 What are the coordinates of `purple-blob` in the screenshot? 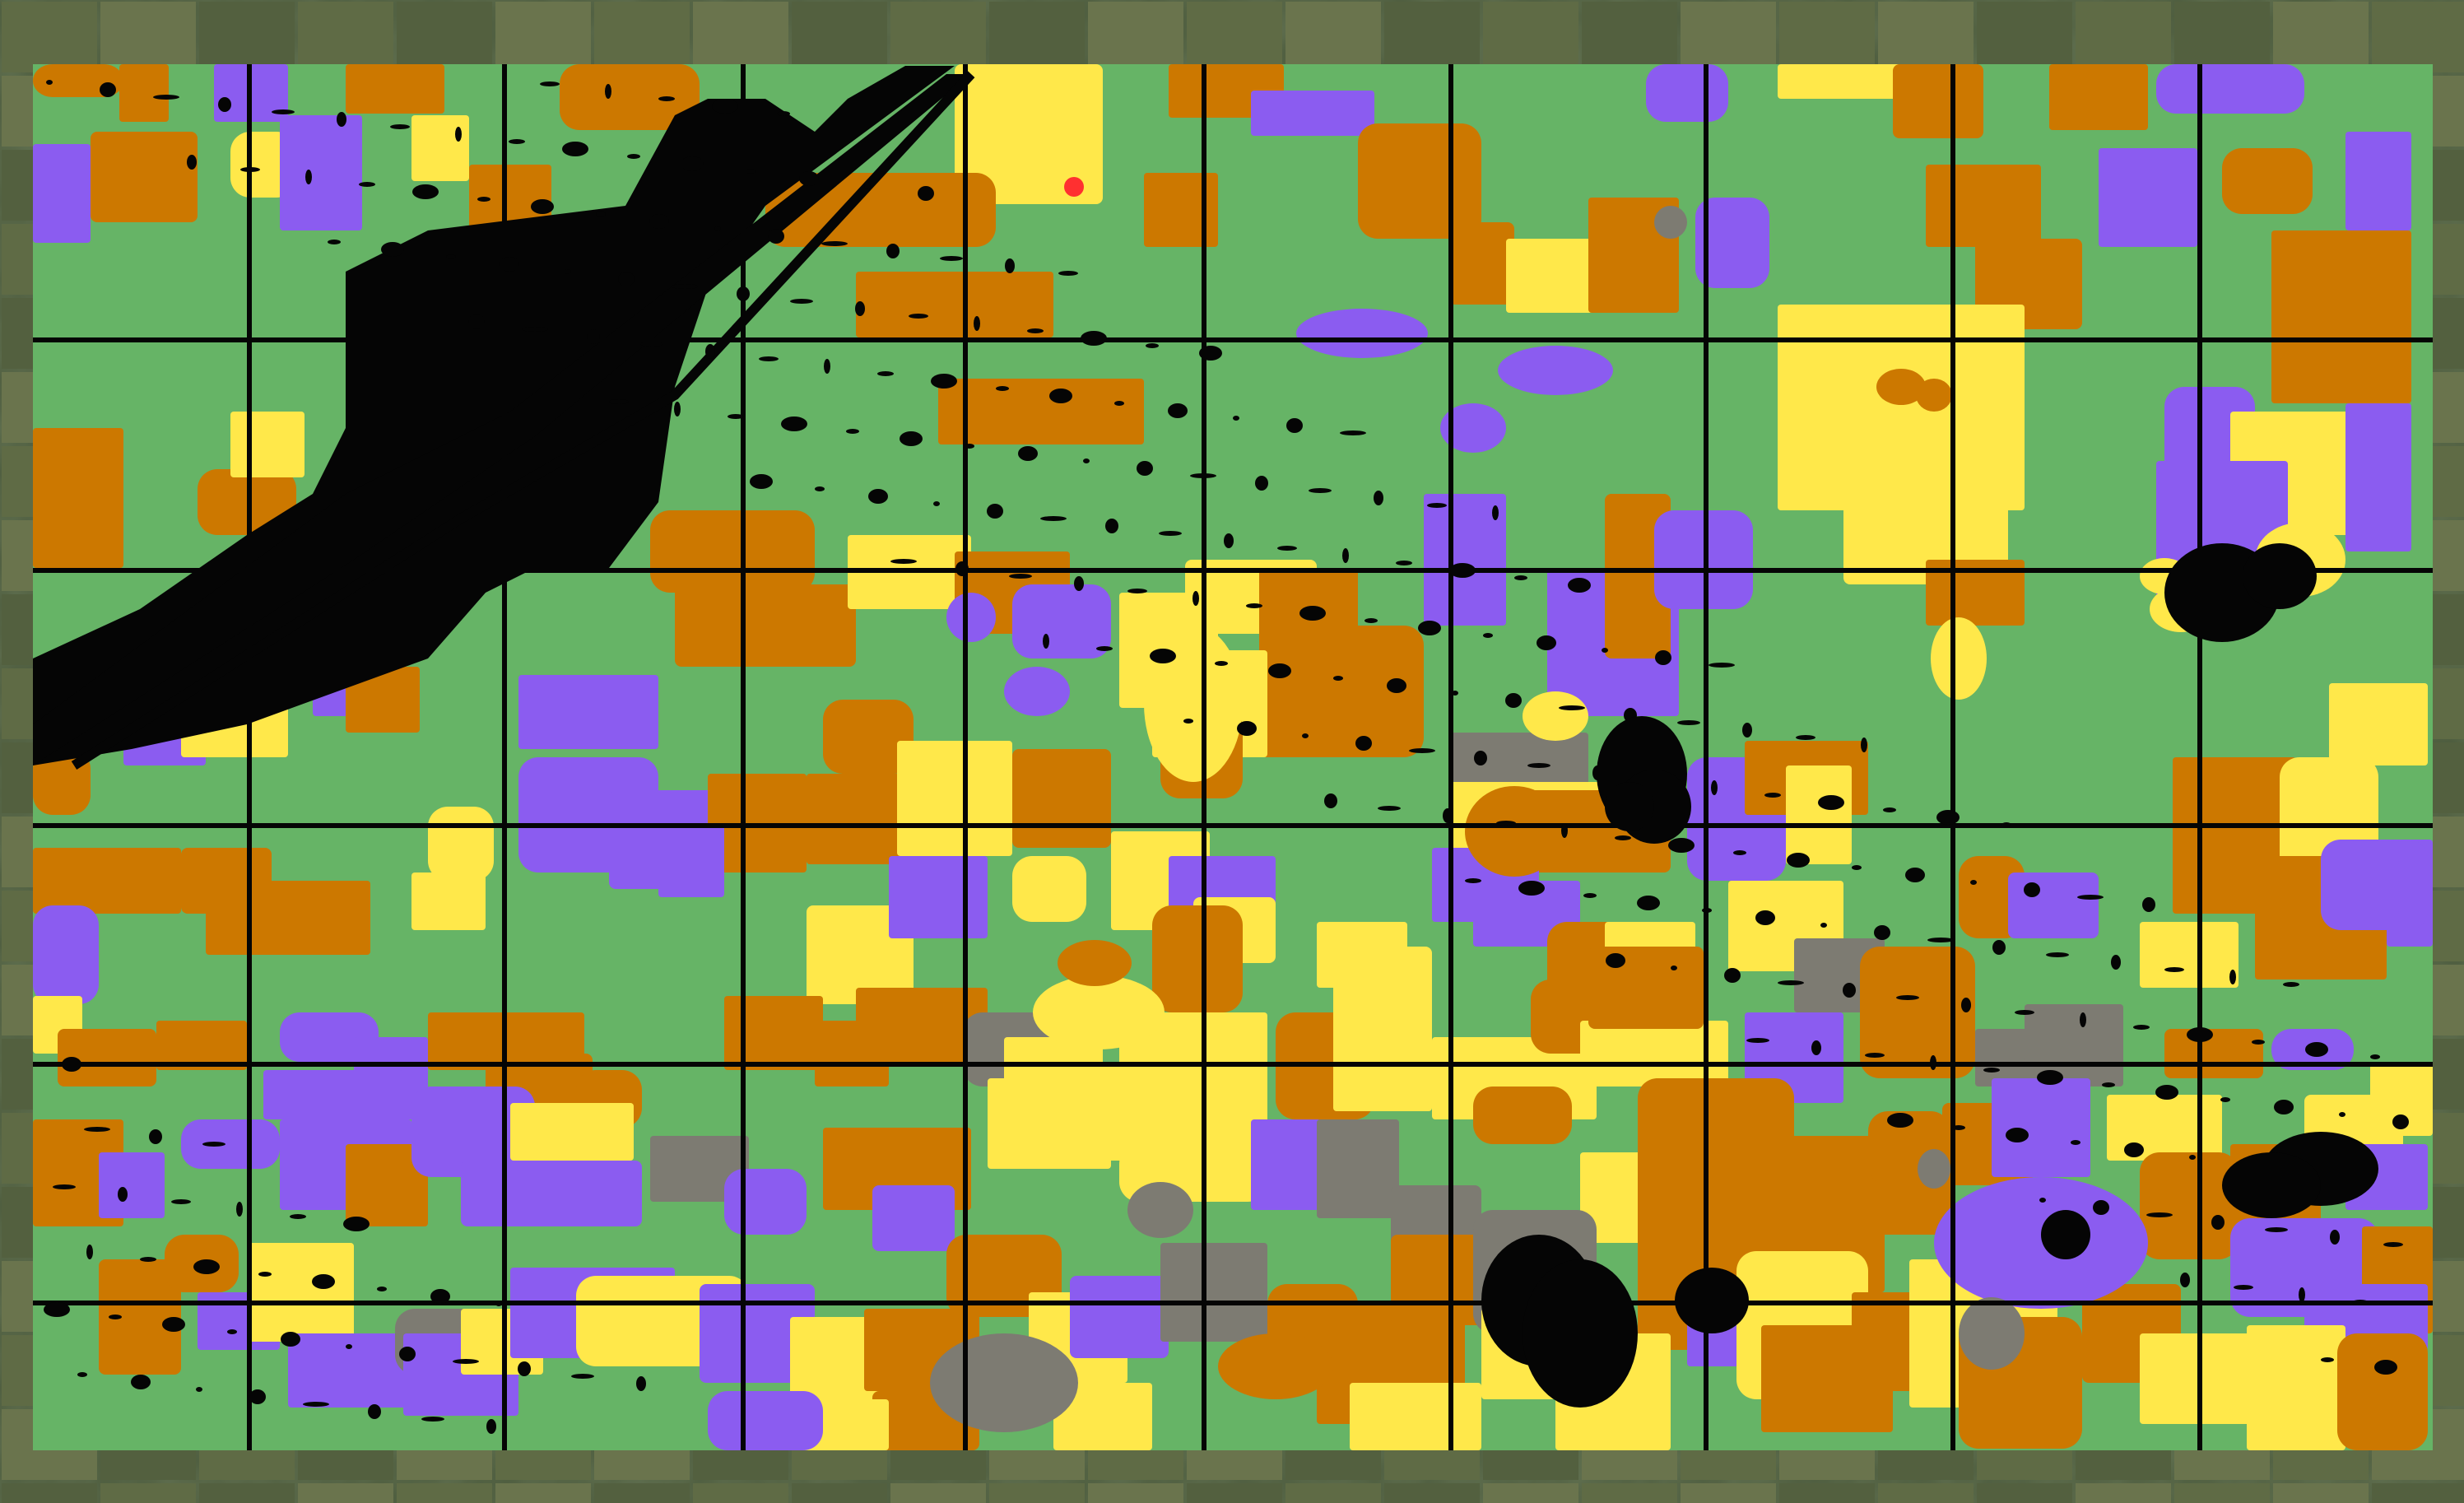 It's located at (1362, 333).